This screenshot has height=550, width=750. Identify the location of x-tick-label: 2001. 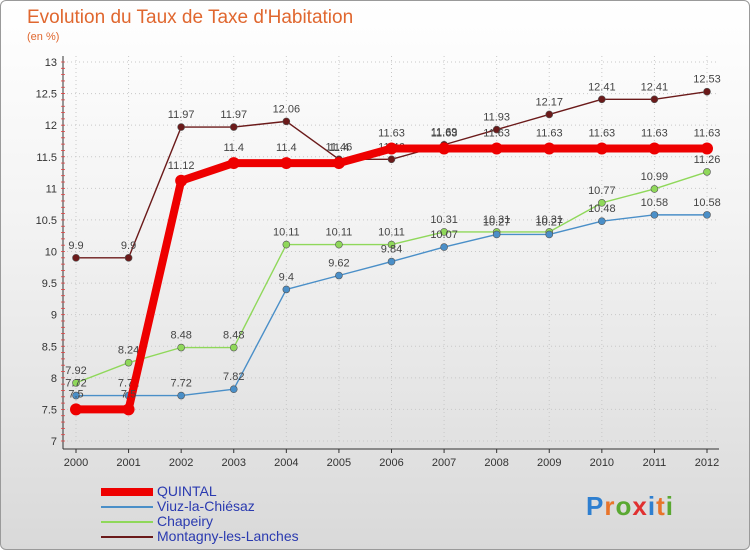
(128, 463).